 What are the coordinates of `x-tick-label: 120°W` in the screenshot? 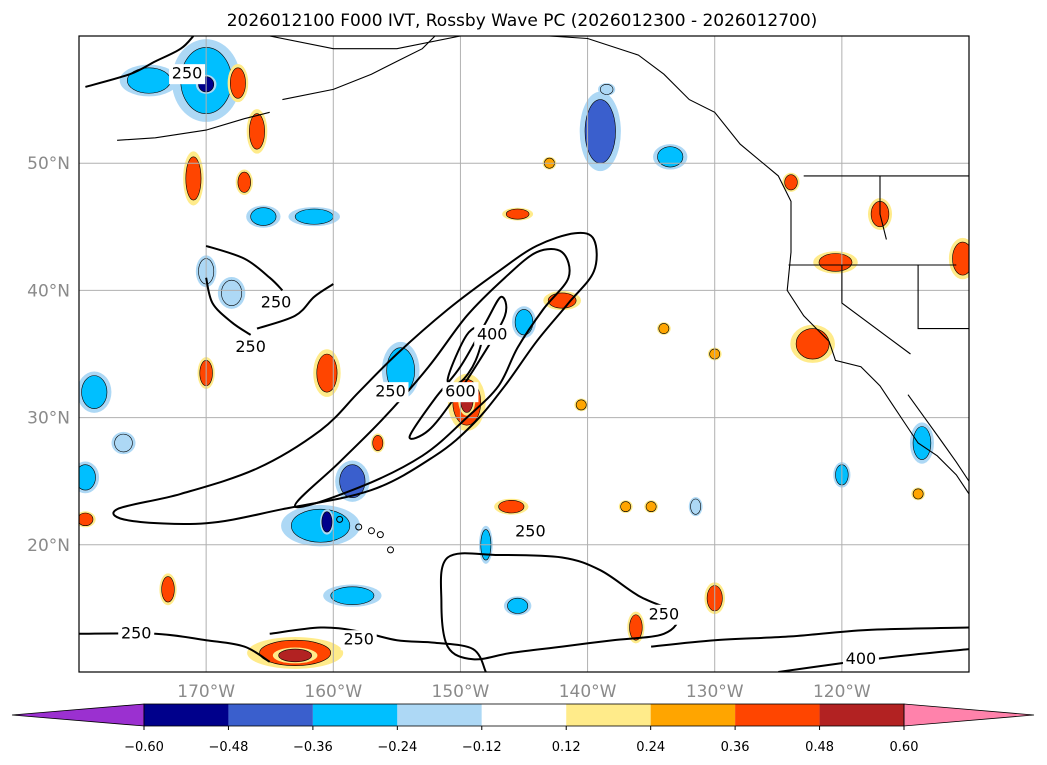 It's located at (842, 692).